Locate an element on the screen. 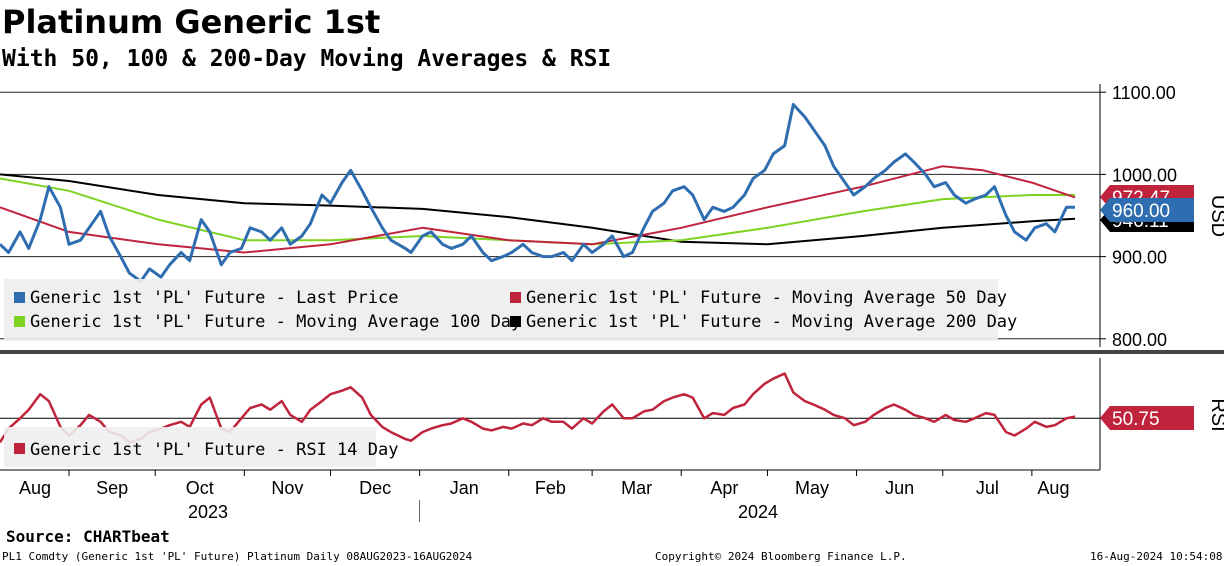 The image size is (1224, 566). copyright: Copyright© 2024 Bloomberg Finance L.P. is located at coordinates (781, 556).